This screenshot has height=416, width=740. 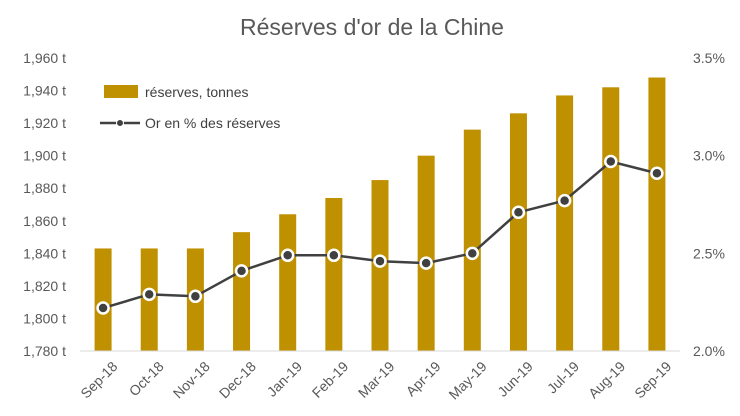 I want to click on left-tick-label: 1,800 t, so click(x=44, y=318).